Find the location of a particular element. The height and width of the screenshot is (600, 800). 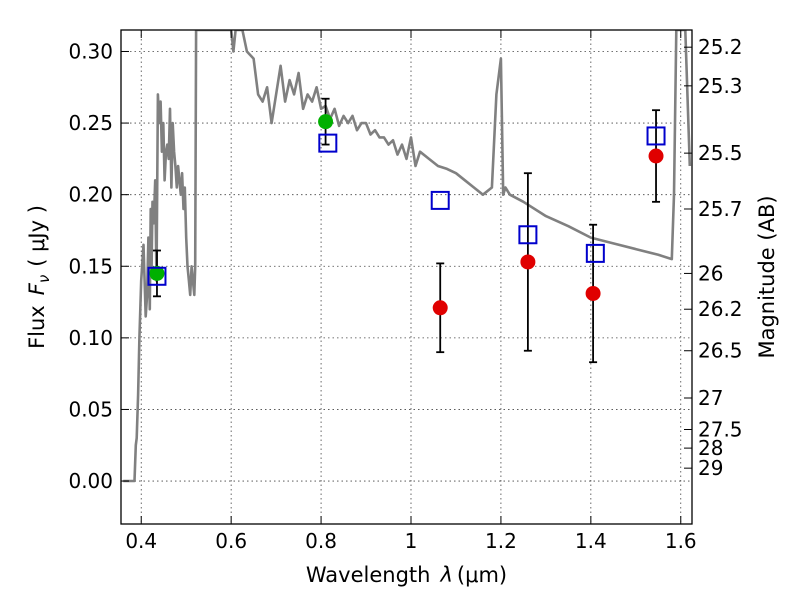

magnitude-tick-label: 25.2 is located at coordinates (720, 47).